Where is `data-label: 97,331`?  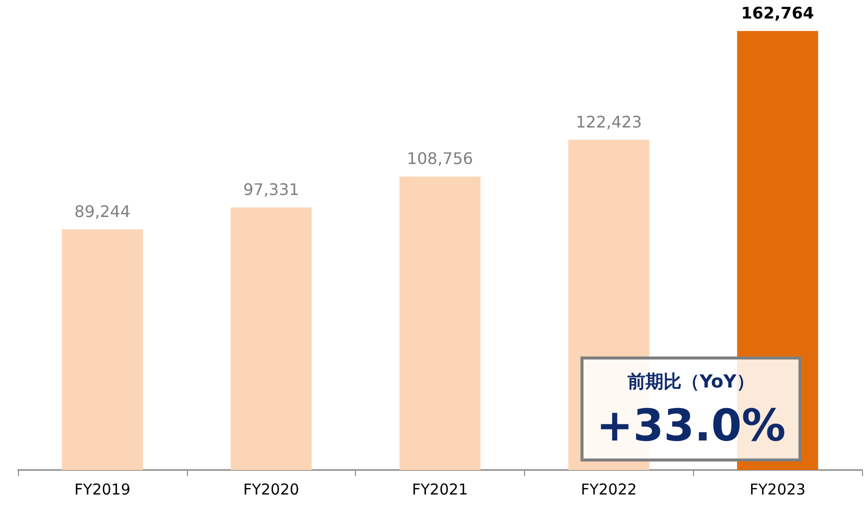 data-label: 97,331 is located at coordinates (271, 189).